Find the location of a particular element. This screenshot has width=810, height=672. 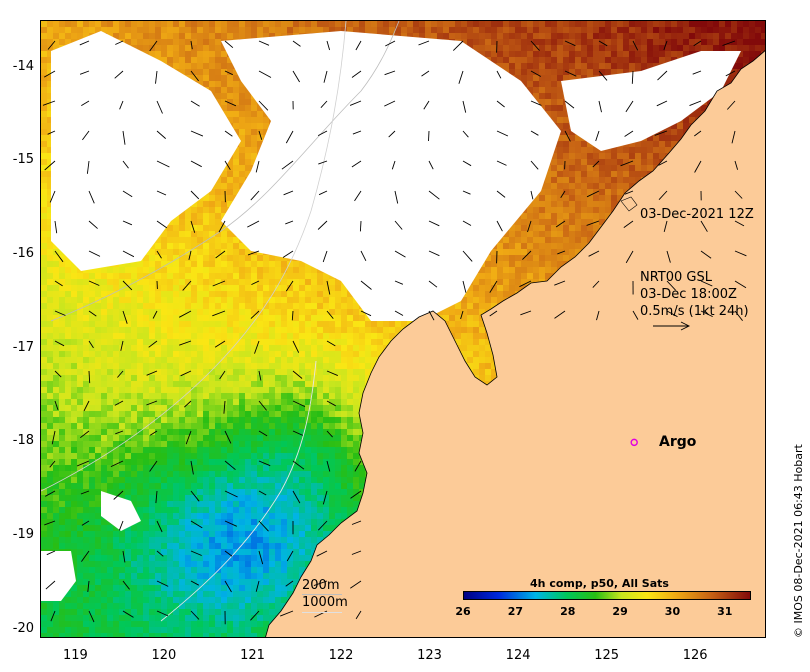

y-tick-label: -17 is located at coordinates (23, 347).